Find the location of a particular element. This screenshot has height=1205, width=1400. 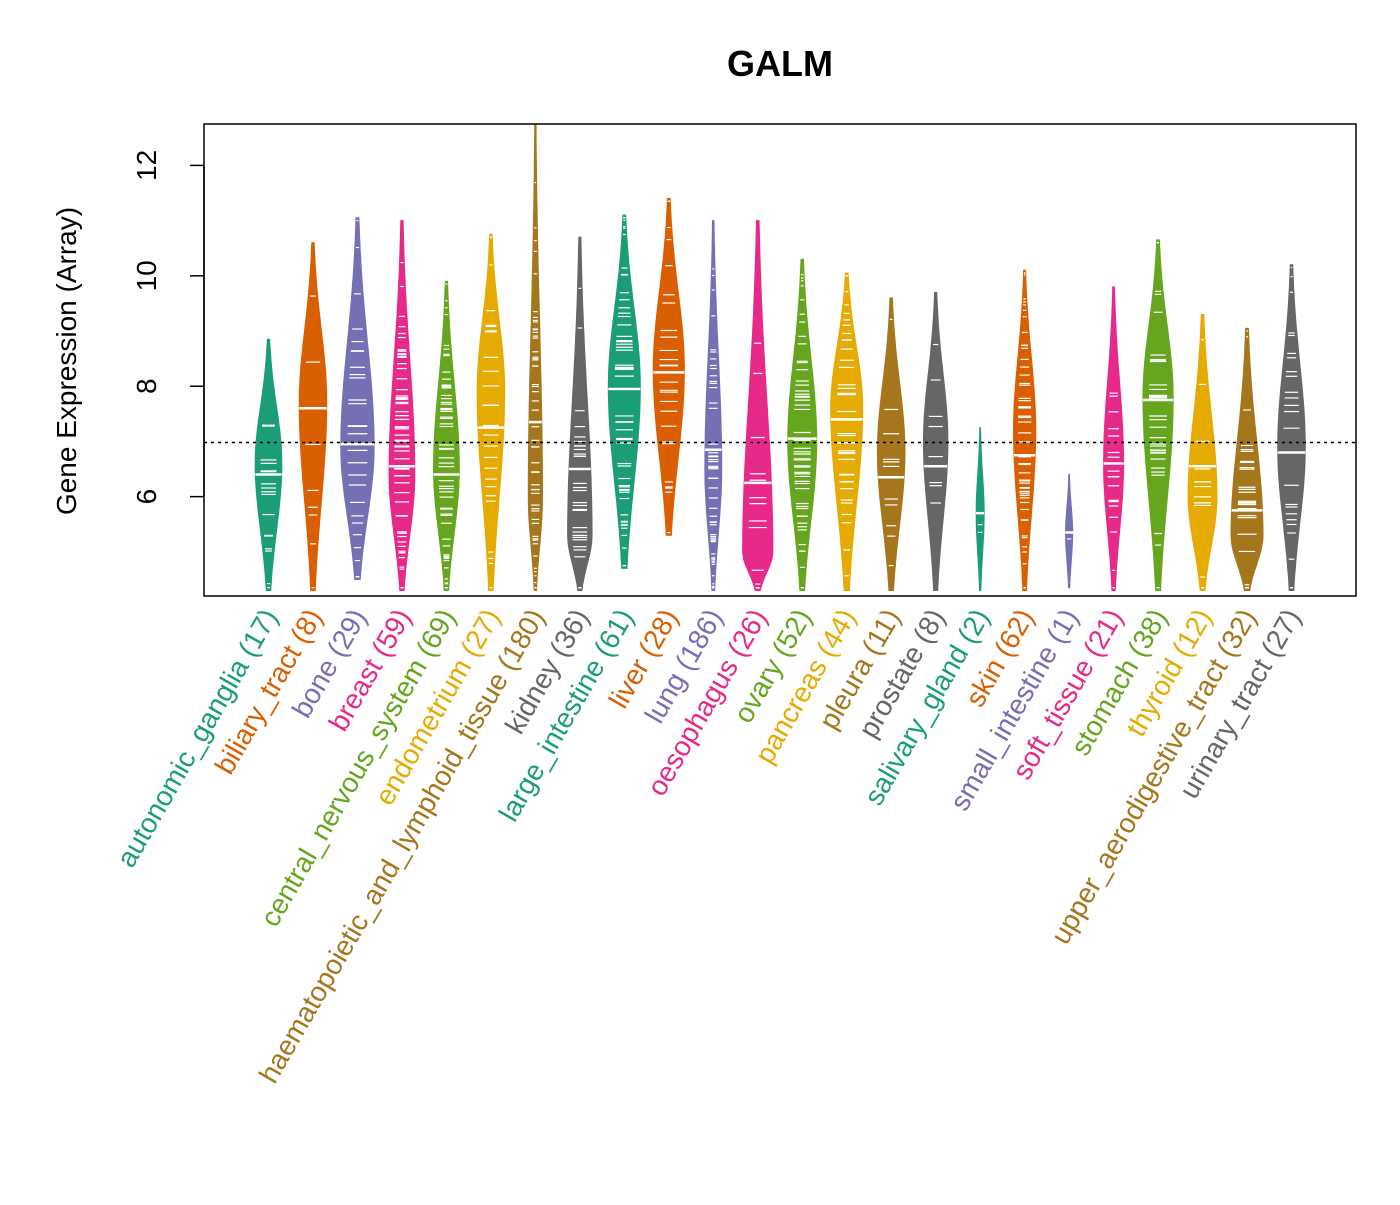

violin-ovary is located at coordinates (802, 425).